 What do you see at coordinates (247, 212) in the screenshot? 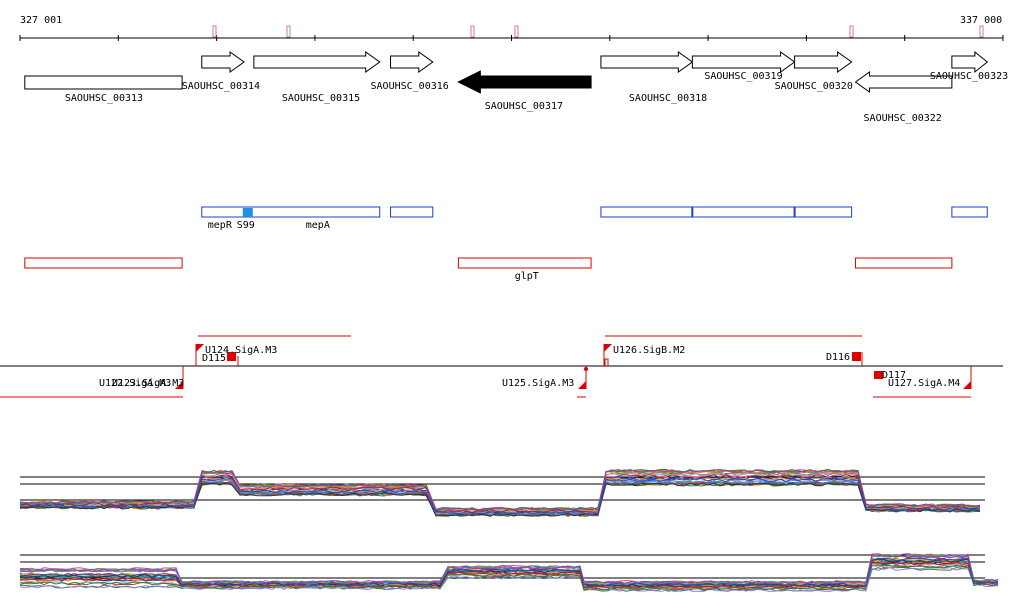
I see `operon-highlight` at bounding box center [247, 212].